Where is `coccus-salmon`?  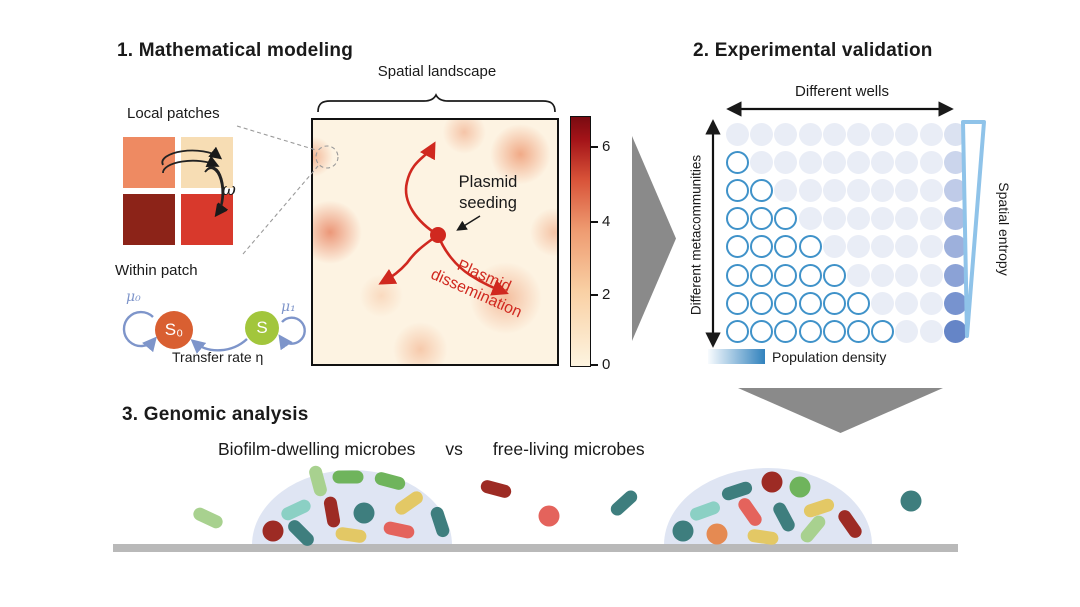 coccus-salmon is located at coordinates (549, 516).